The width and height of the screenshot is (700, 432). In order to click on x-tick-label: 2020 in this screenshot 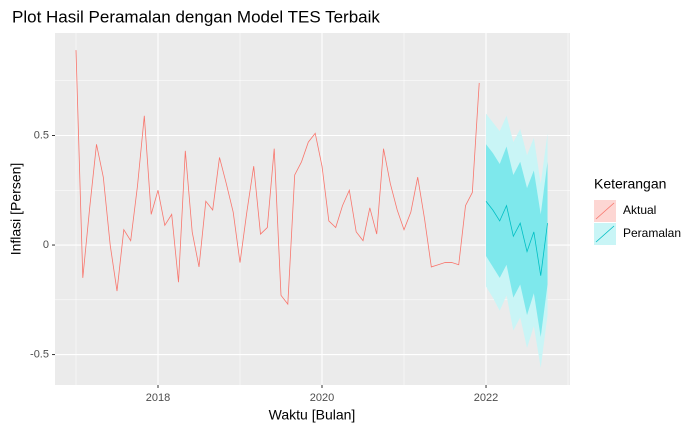, I will do `click(322, 398)`.